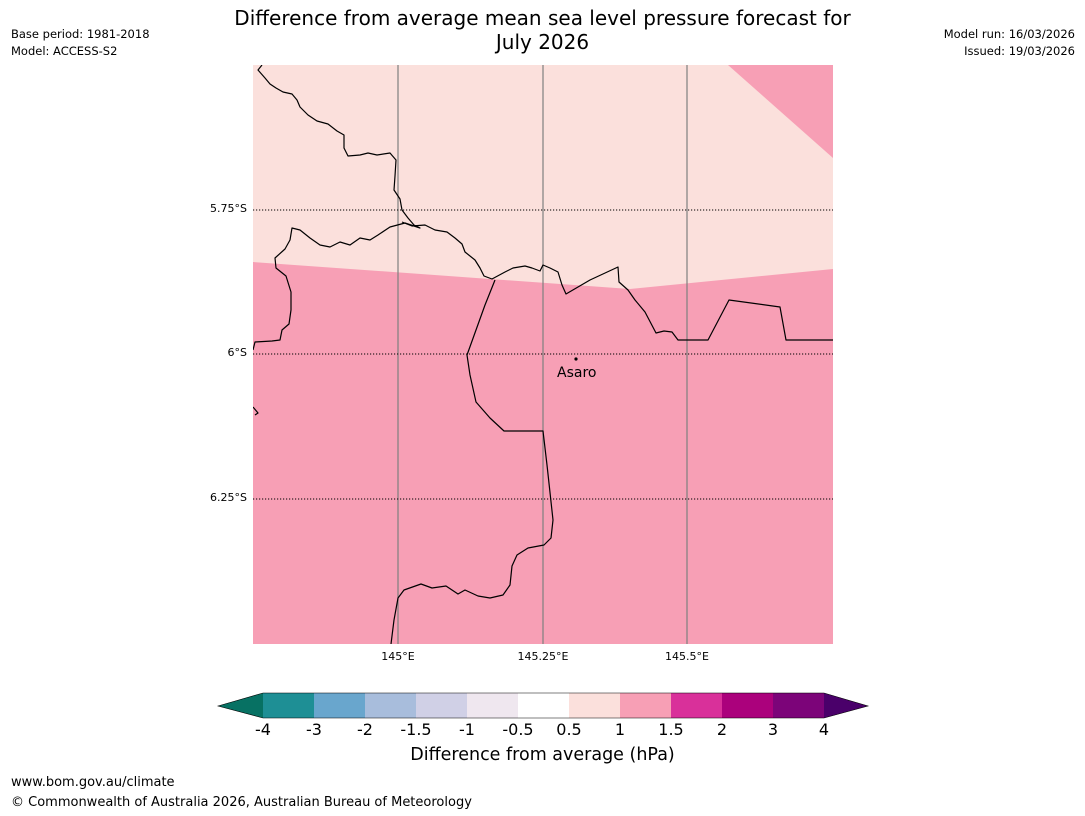  Describe the element at coordinates (80, 34) in the screenshot. I see `base-period-text: Base period: 1981-2018` at that location.